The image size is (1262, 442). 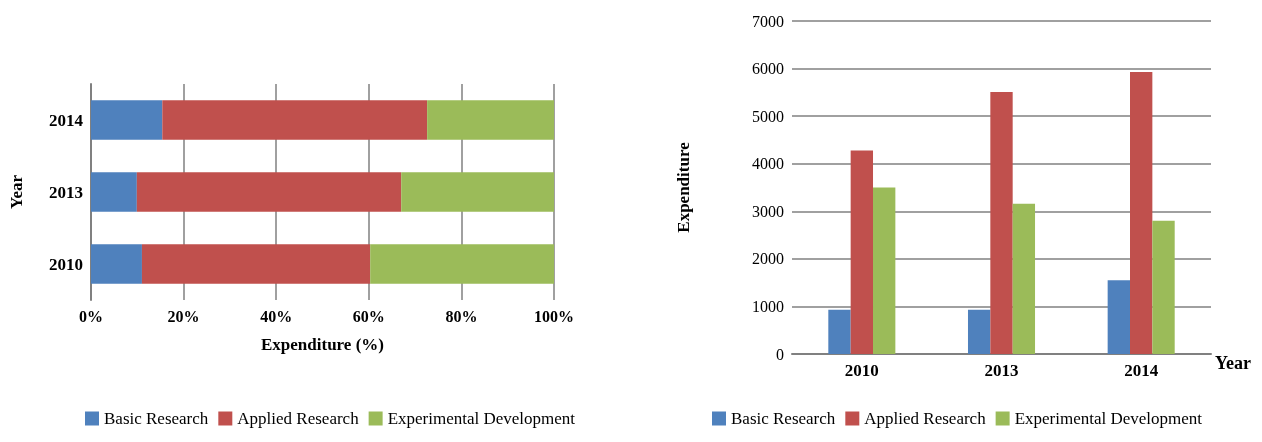 I want to click on x-axis-title: Year, so click(x=1233, y=363).